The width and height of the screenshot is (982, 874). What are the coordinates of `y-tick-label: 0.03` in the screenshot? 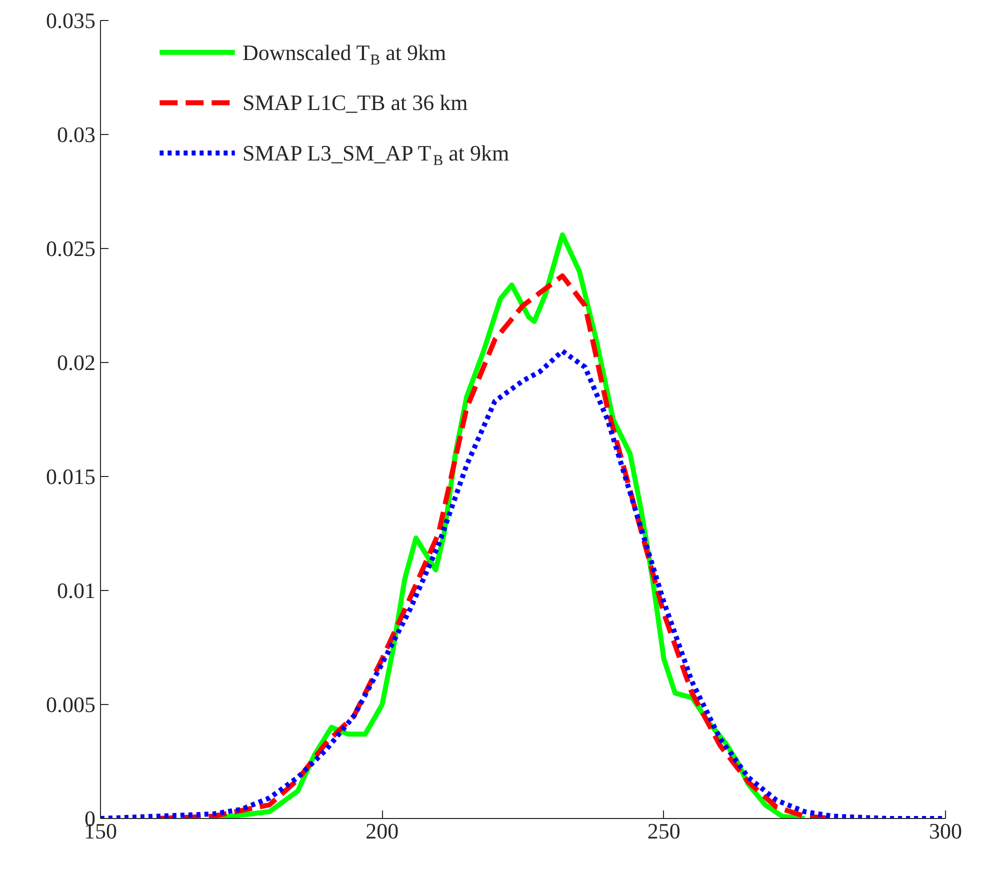 It's located at (76, 134).